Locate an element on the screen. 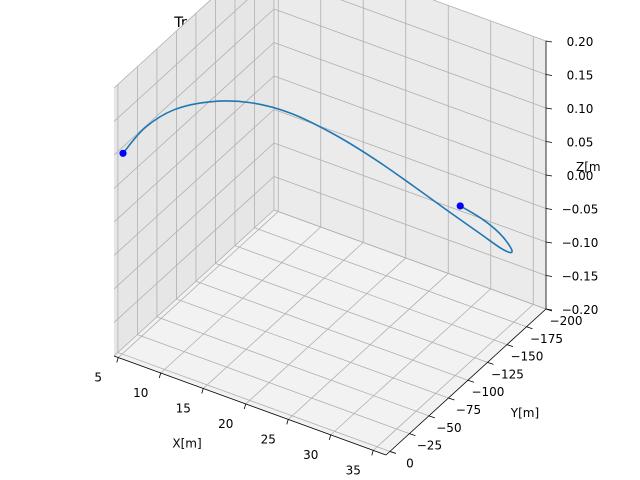  z-tick-label: 0.00 is located at coordinates (580, 176).